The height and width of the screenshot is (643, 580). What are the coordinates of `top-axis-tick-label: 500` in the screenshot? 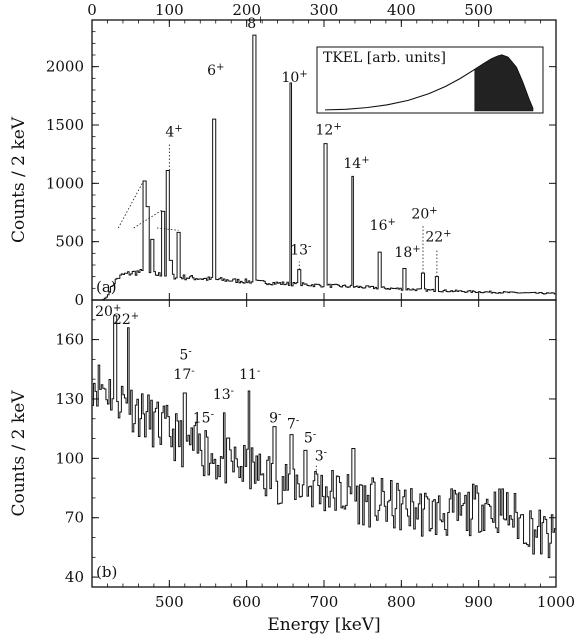 It's located at (478, 10).